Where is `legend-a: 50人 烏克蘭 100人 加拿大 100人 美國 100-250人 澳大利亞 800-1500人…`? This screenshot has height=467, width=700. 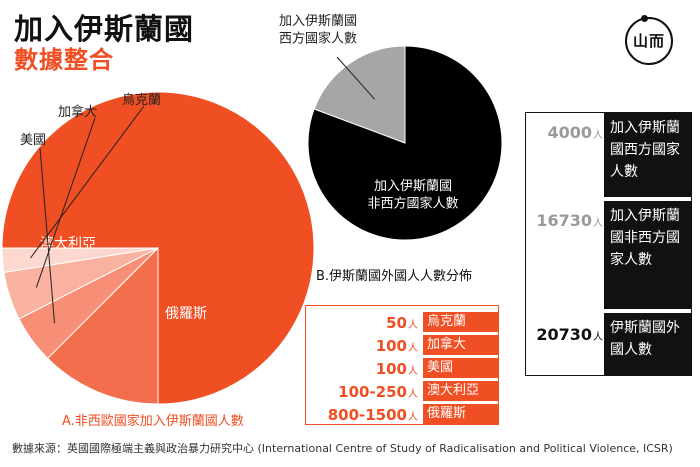
legend-a: 50人 烏克蘭 100人 加拿大 100人 美國 100-250人 澳大利亞 800-1500人… is located at coordinates (402, 365).